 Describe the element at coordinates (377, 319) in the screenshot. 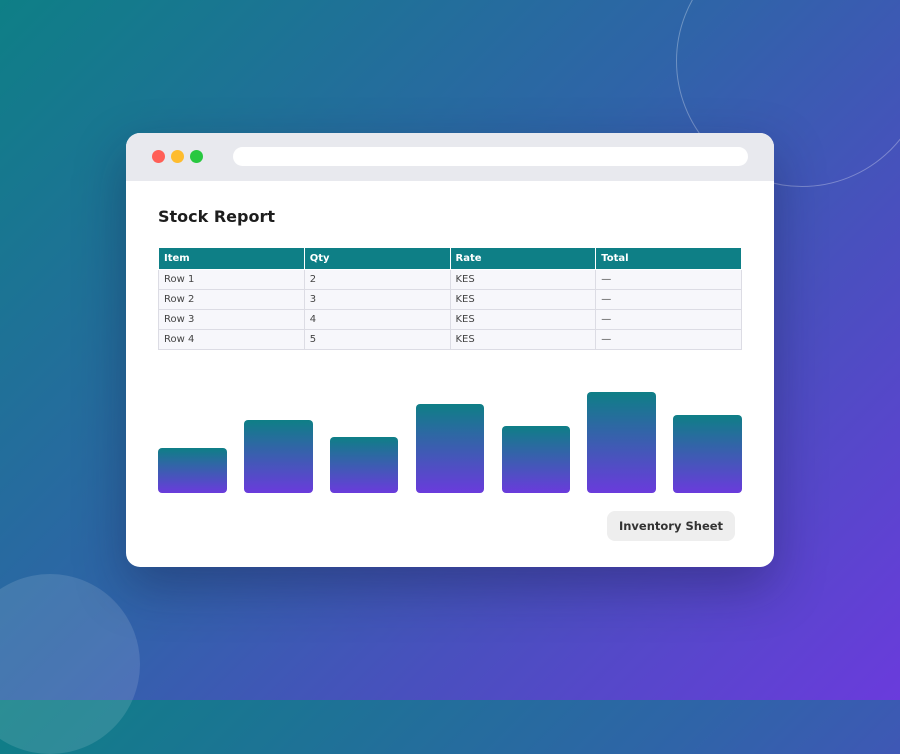

I see `table-cell: 4` at that location.